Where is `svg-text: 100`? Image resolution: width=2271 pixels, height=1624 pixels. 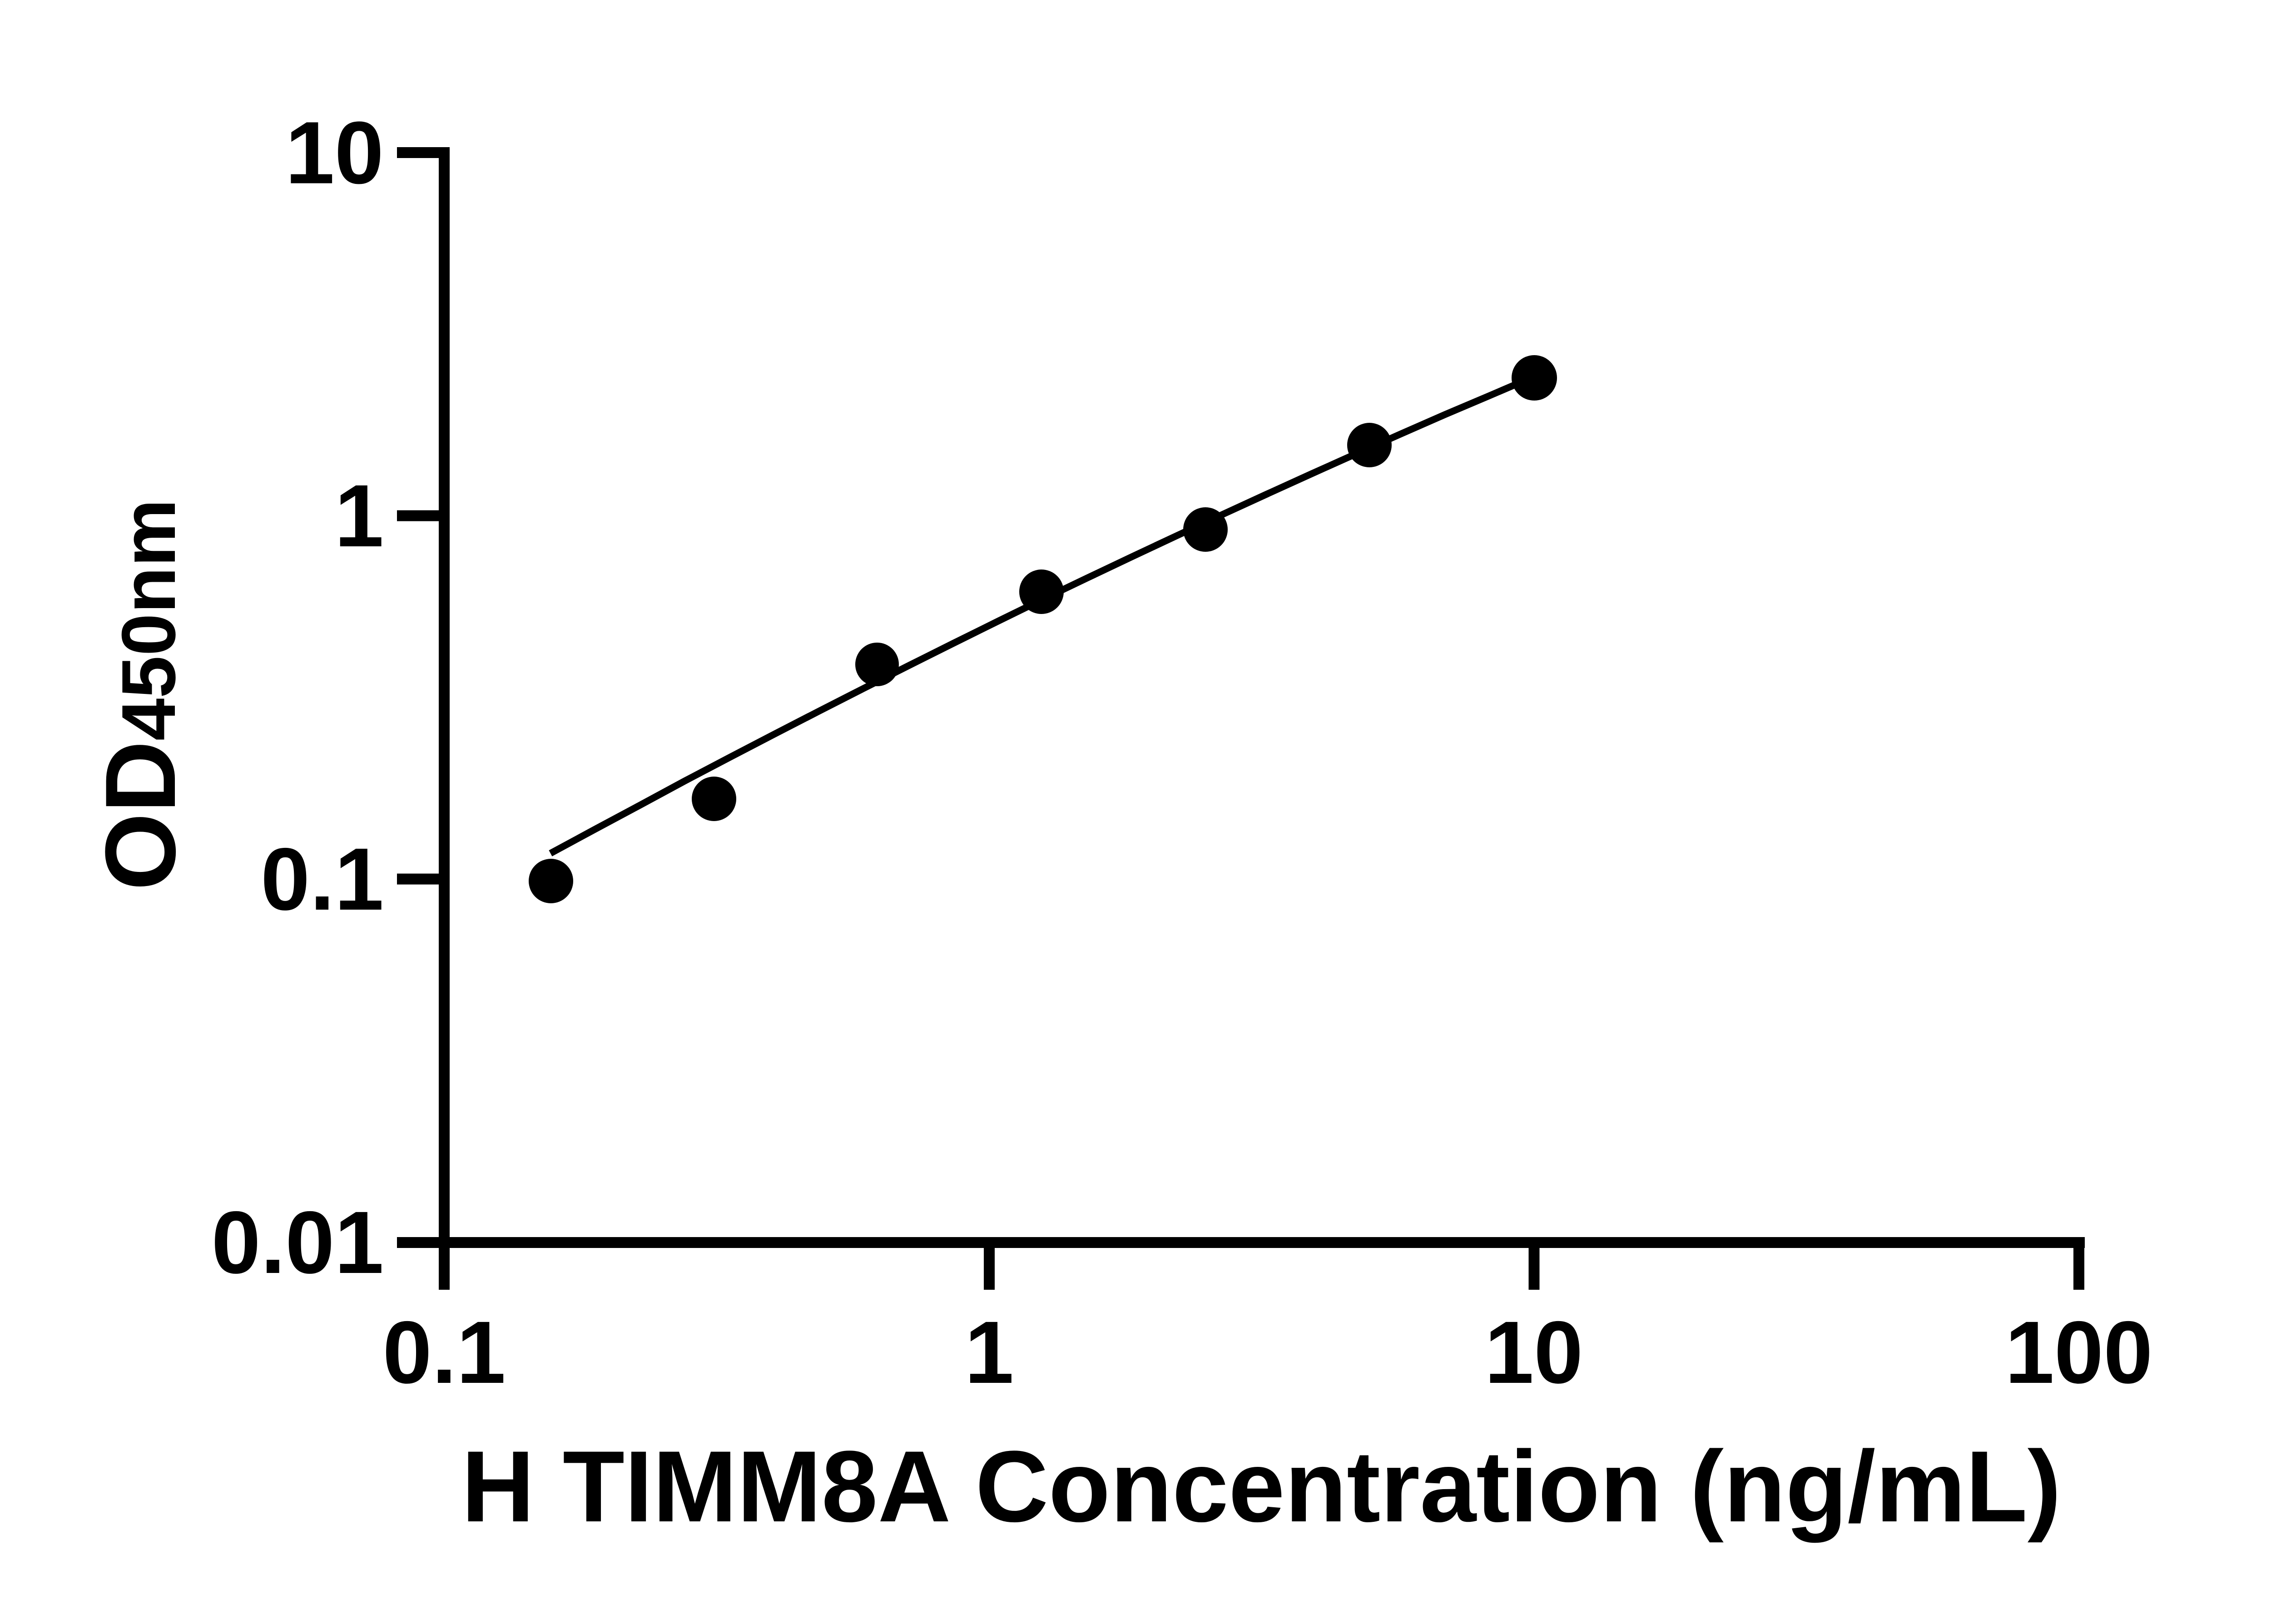 svg-text: 100 is located at coordinates (2078, 1352).